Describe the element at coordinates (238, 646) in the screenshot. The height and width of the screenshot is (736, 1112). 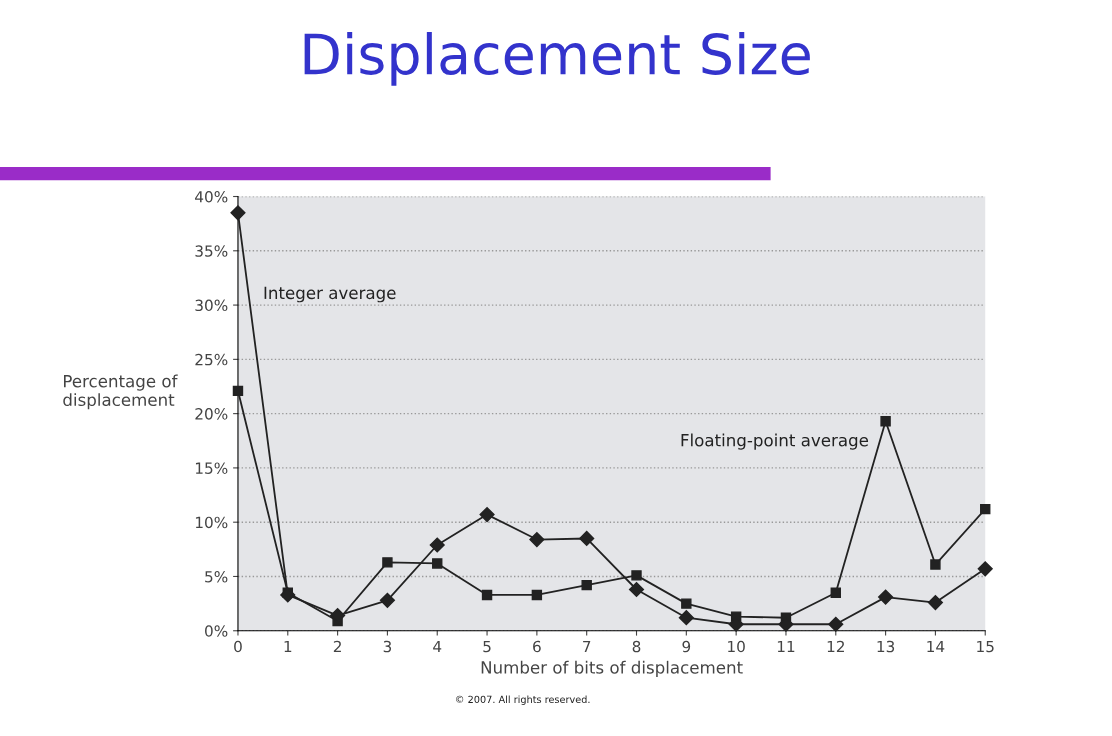
I see `x-tick-label: 0` at that location.